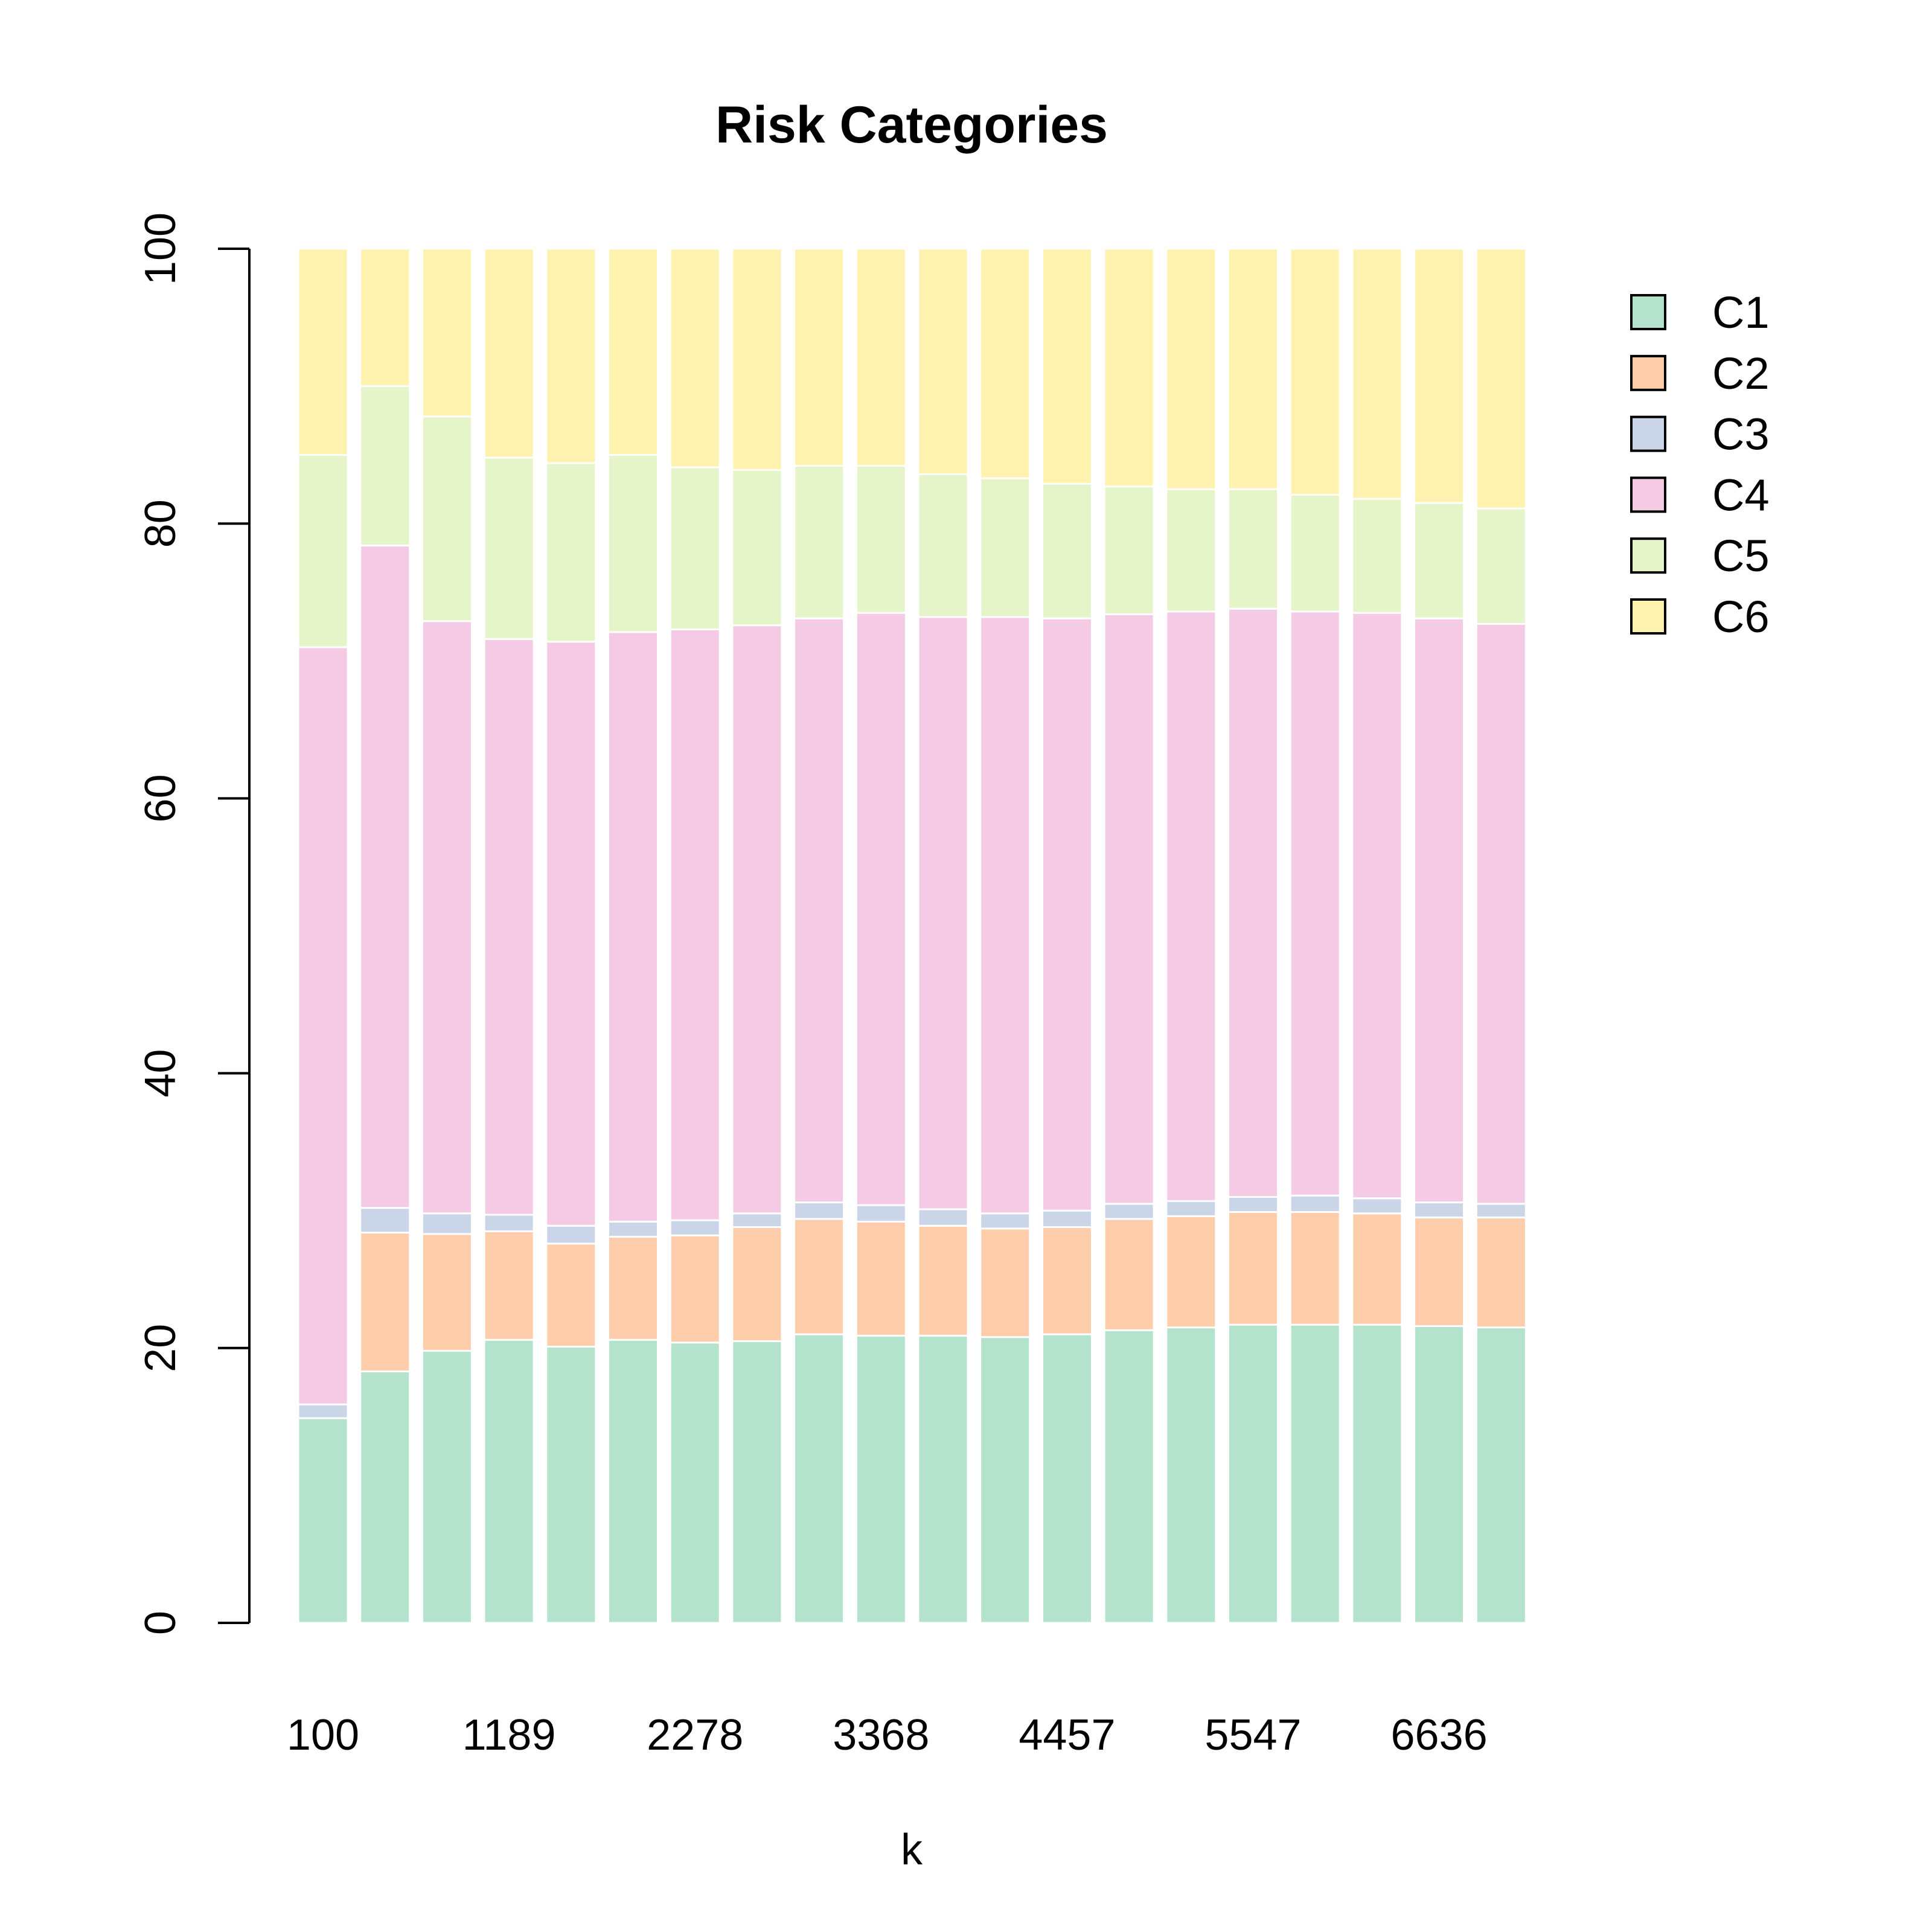 The image size is (1932, 1932). Describe the element at coordinates (509, 1735) in the screenshot. I see `x-tick-label: 1189` at that location.